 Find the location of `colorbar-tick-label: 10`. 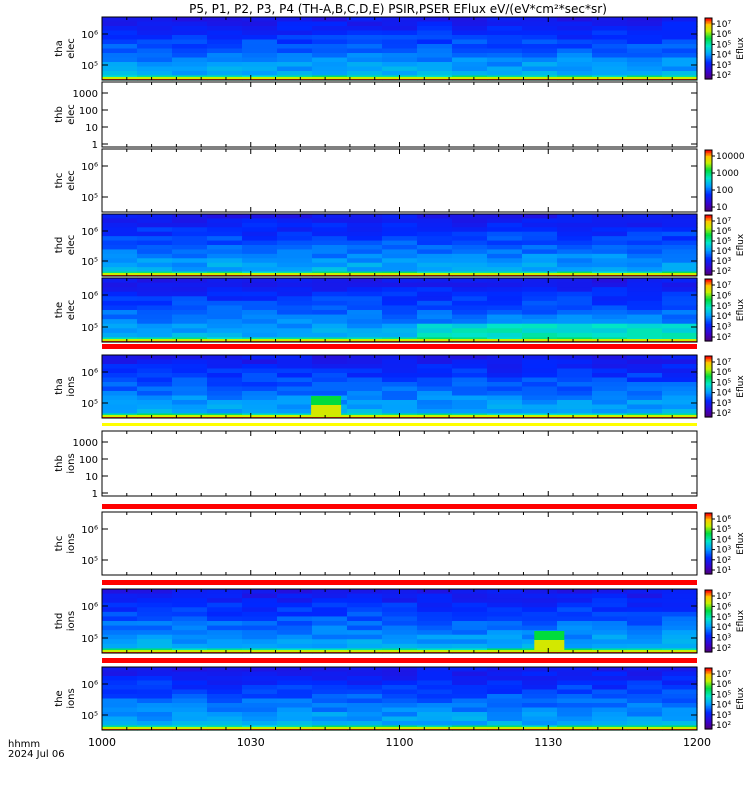

colorbar-tick-label: 10 is located at coordinates (722, 208).